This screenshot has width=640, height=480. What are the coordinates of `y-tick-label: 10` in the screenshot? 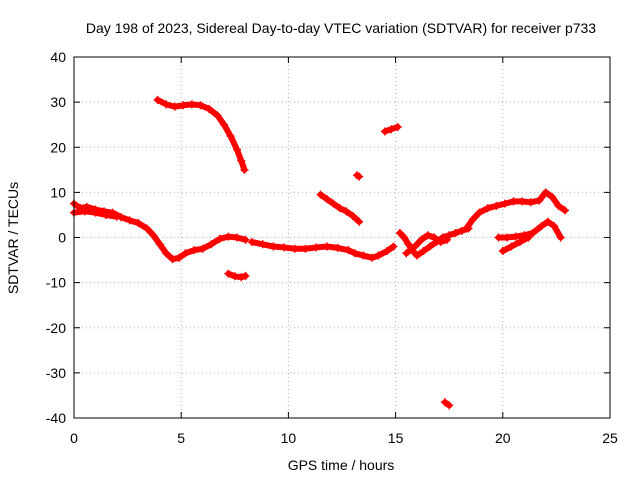 It's located at (58, 192).